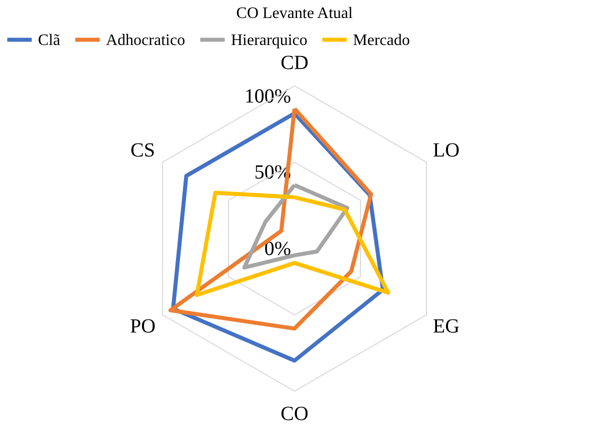 This screenshot has width=589, height=438. I want to click on chart-title: CO Levante Atual, so click(295, 13).